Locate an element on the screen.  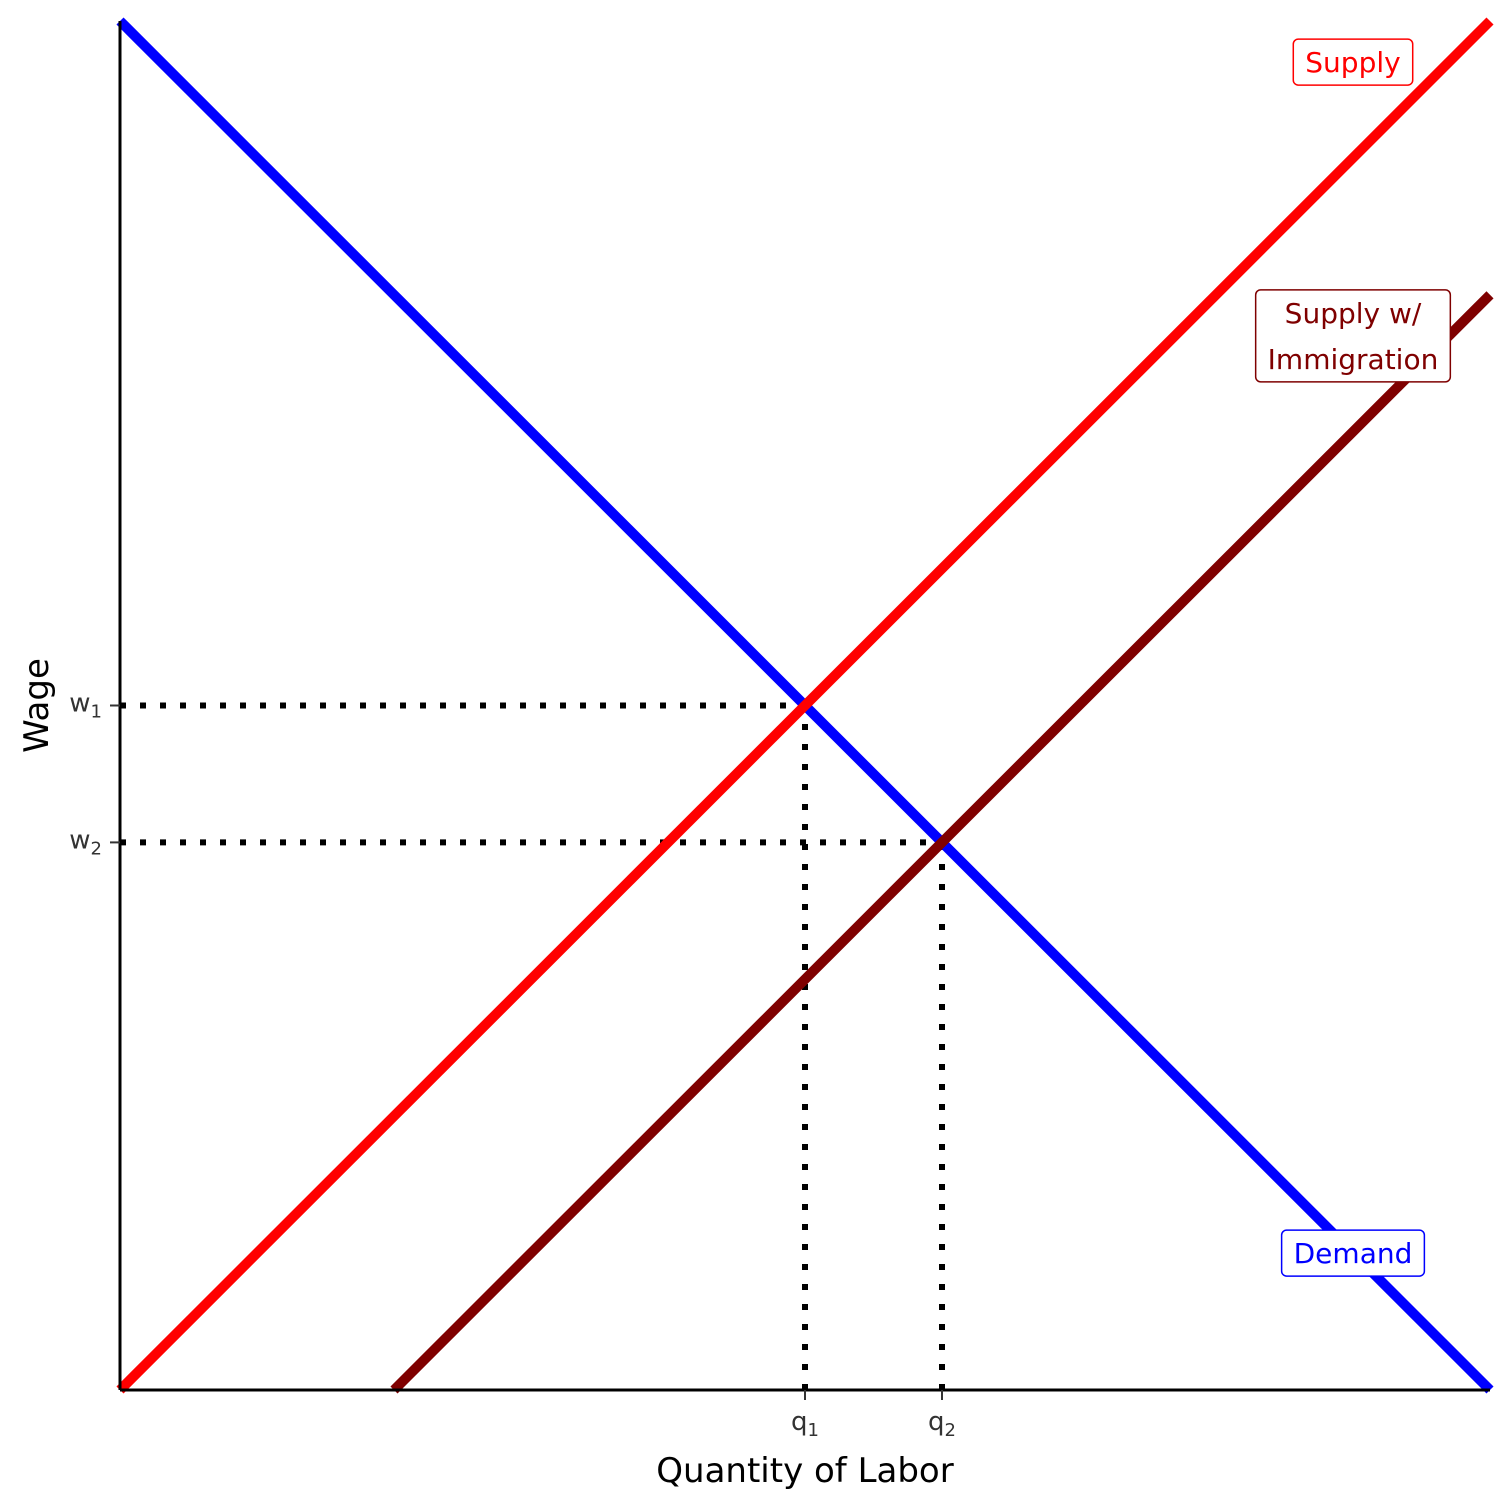
y-tick-subscript: 1 is located at coordinates (96, 712).